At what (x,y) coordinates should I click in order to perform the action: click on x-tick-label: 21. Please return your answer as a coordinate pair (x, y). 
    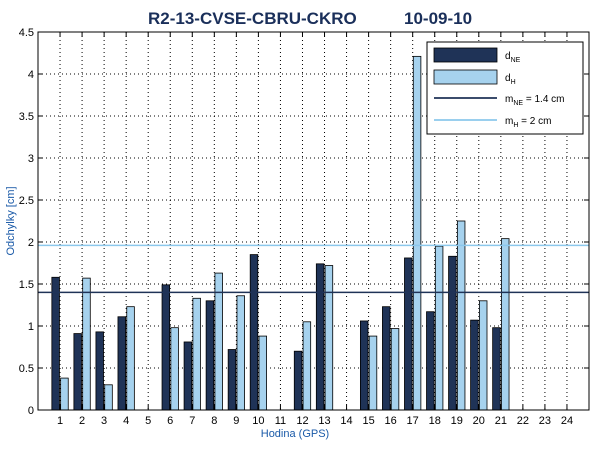
    Looking at the image, I should click on (501, 421).